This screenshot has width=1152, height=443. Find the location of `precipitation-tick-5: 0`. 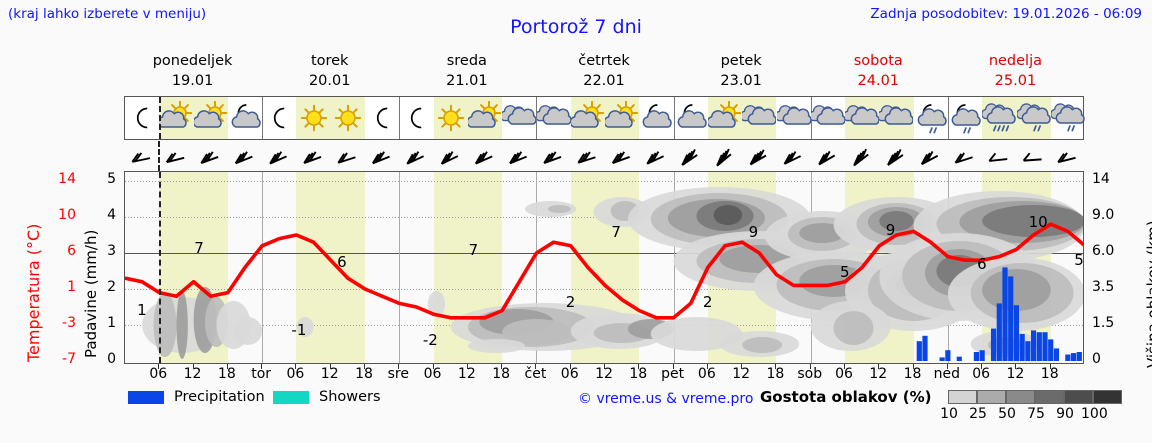

precipitation-tick-5: 0 is located at coordinates (111, 359).